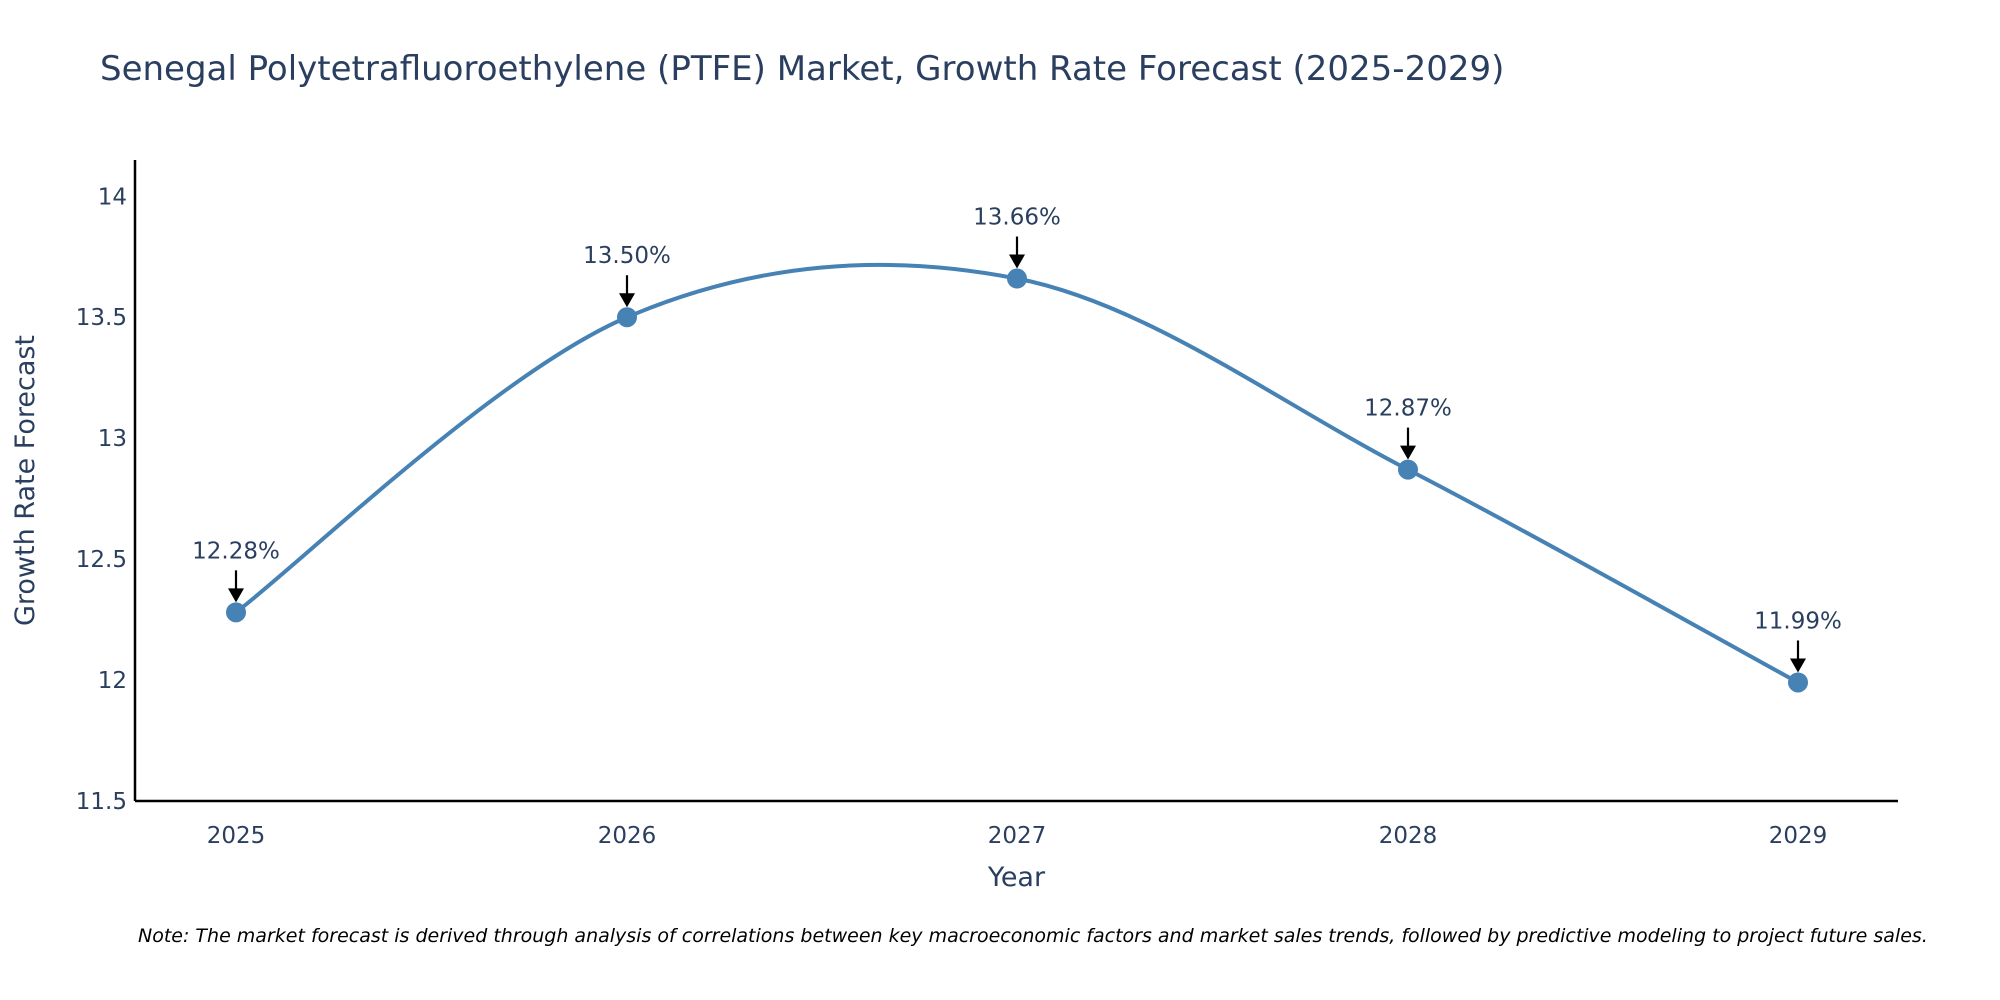 The height and width of the screenshot is (1000, 2000). What do you see at coordinates (1408, 836) in the screenshot?
I see `x-tick-label: 2028` at bounding box center [1408, 836].